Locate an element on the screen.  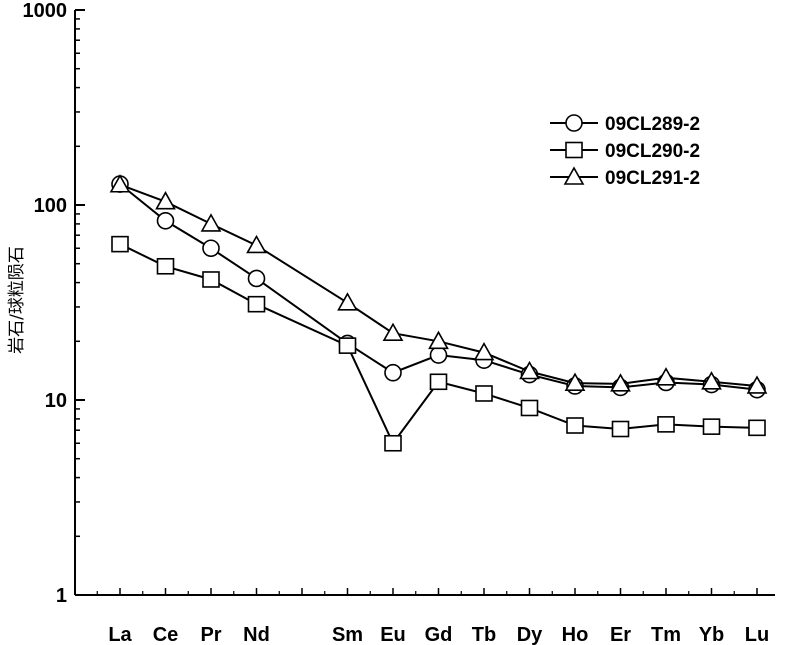
x-tick-label: Nd is located at coordinates (256, 634).